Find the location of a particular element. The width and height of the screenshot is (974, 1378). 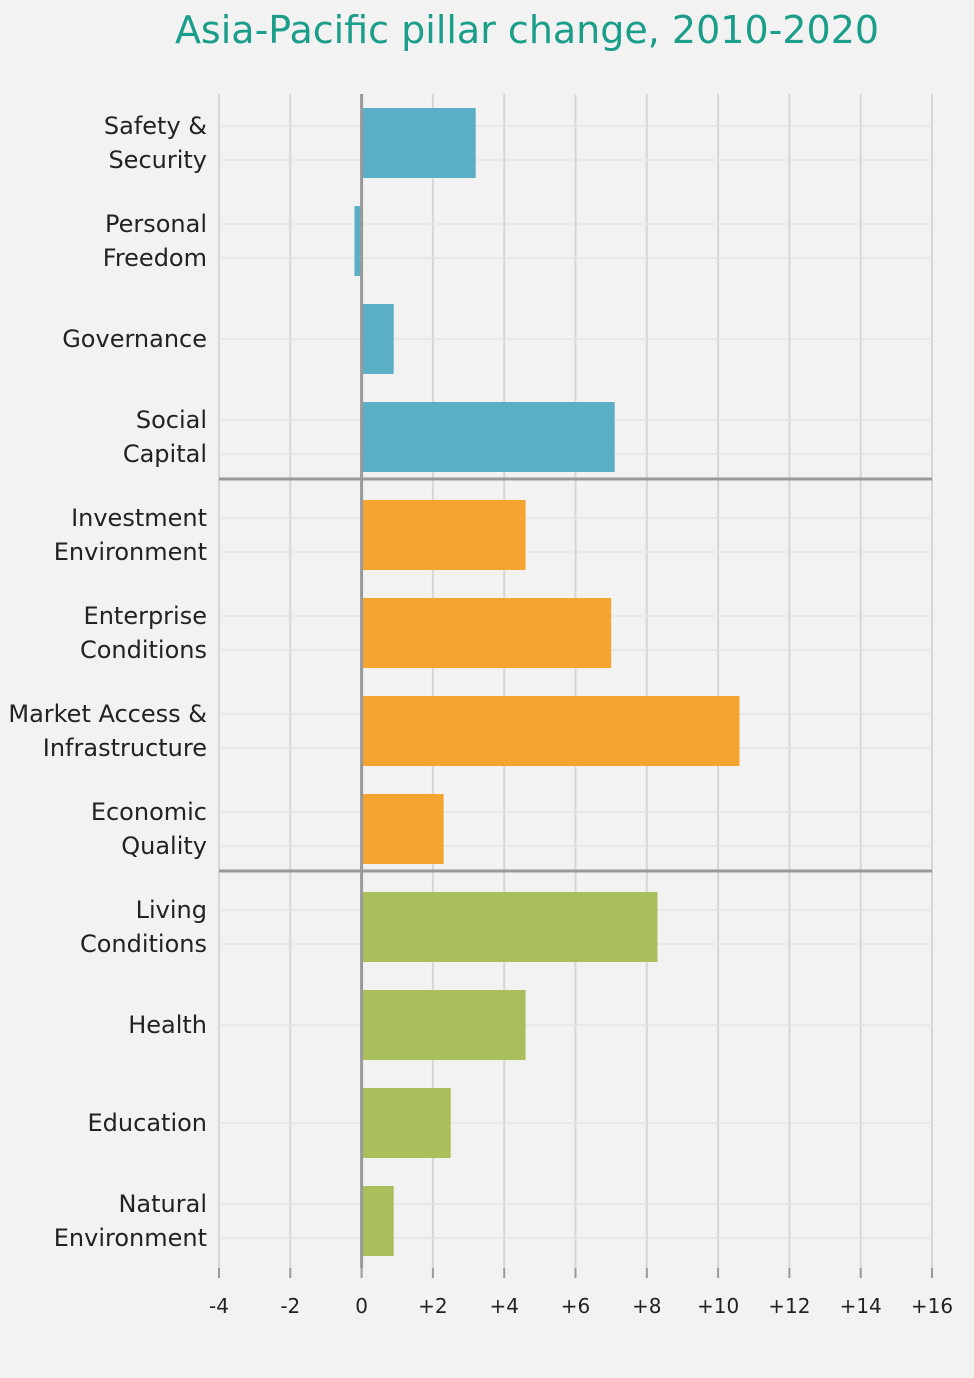

category-label: Personal Freedom is located at coordinates (155, 241).